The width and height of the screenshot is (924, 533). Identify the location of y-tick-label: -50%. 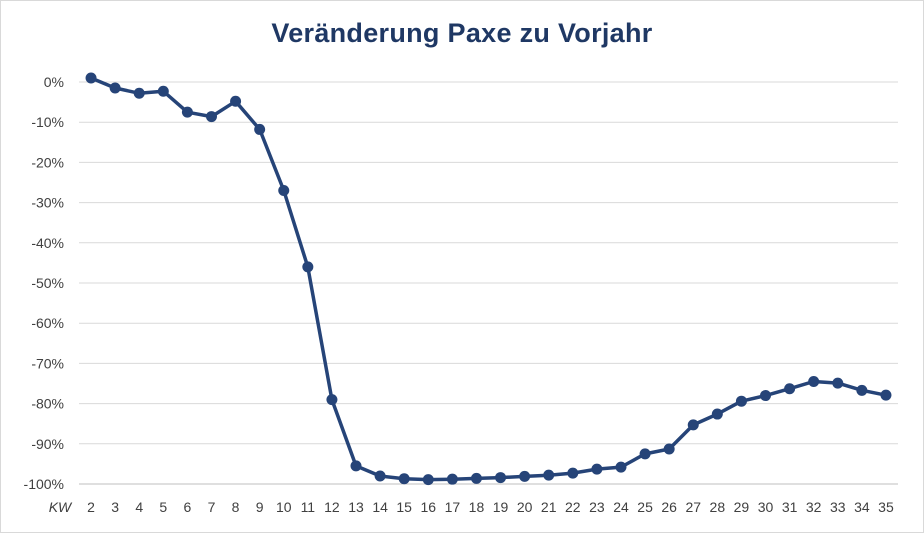
(47, 283).